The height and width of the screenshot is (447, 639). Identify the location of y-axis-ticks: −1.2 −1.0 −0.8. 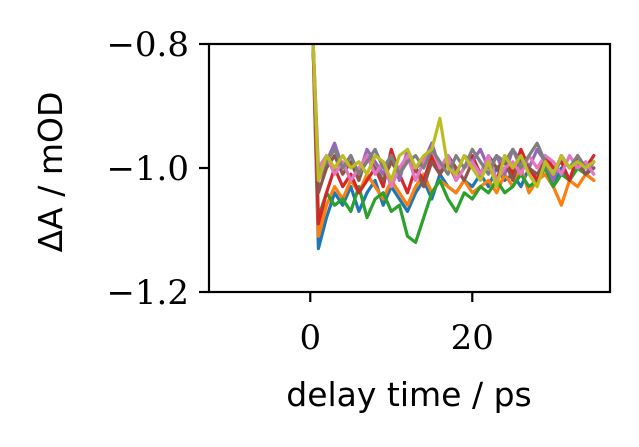
(157, 169).